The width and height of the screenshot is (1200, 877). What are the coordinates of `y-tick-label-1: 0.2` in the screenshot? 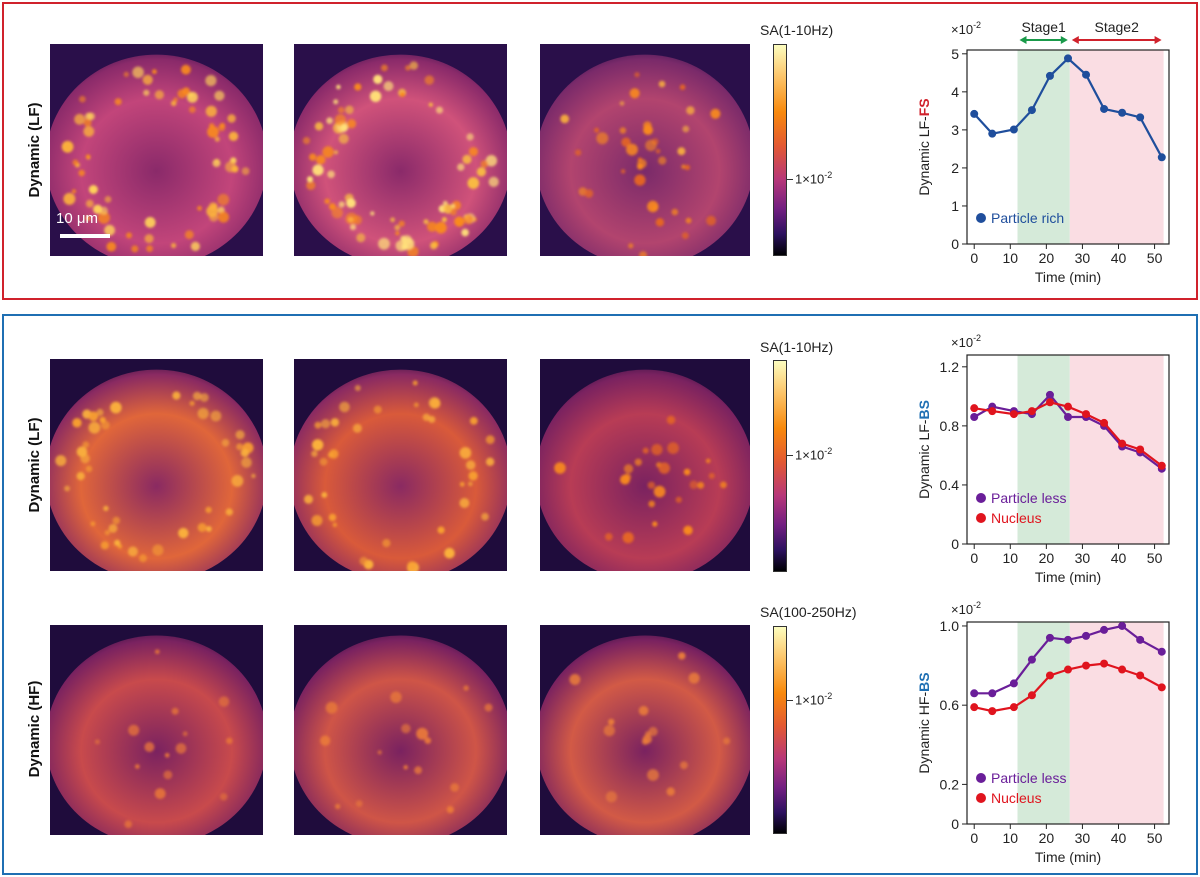 It's located at (950, 784).